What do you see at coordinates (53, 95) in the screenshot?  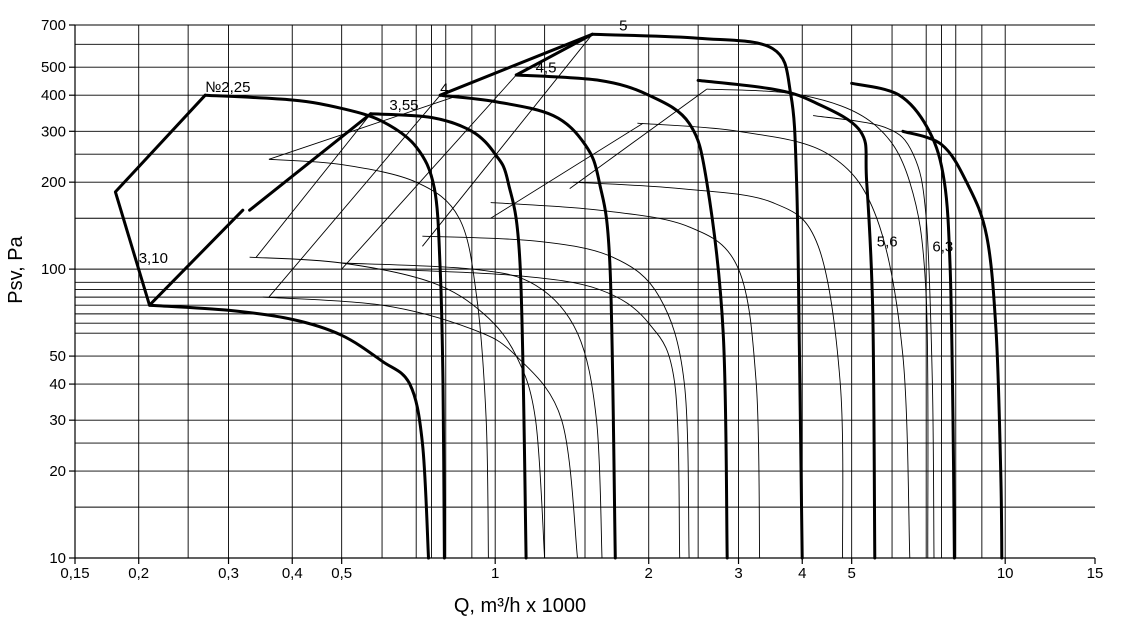 I see `y-tick-label: 400` at bounding box center [53, 95].